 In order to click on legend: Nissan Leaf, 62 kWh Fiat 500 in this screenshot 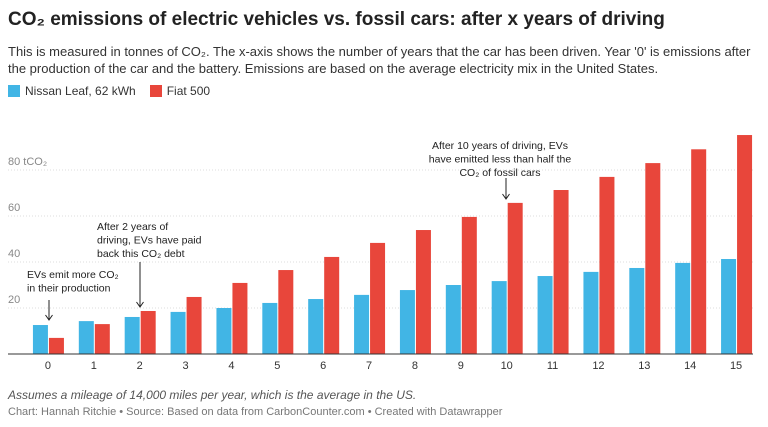, I will do `click(109, 91)`.